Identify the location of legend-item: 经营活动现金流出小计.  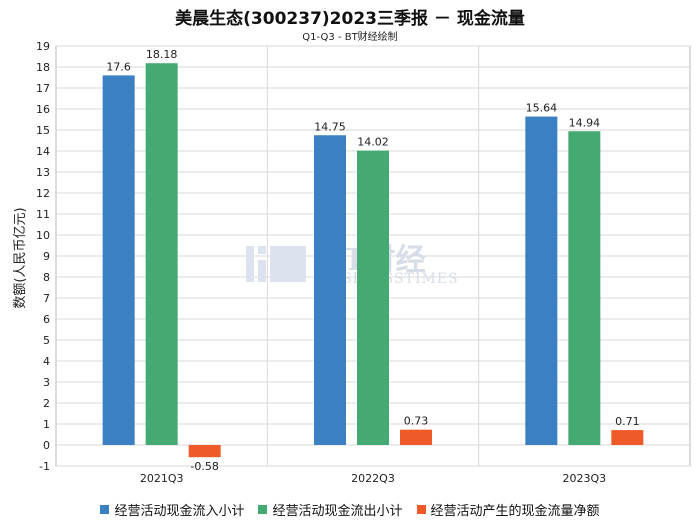
(330, 509).